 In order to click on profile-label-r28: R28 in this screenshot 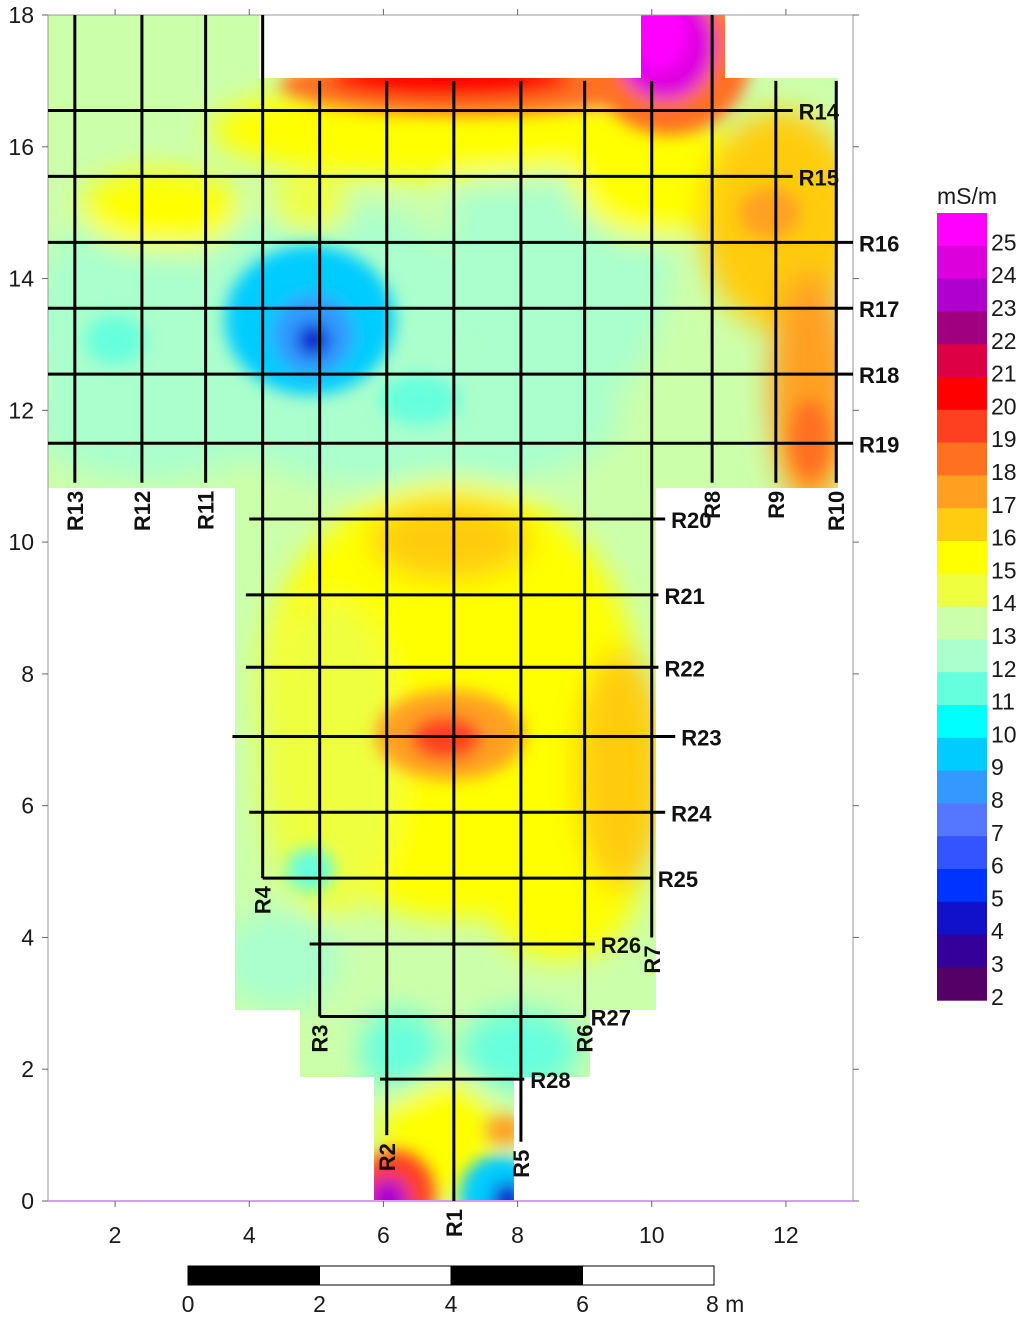, I will do `click(550, 1080)`.